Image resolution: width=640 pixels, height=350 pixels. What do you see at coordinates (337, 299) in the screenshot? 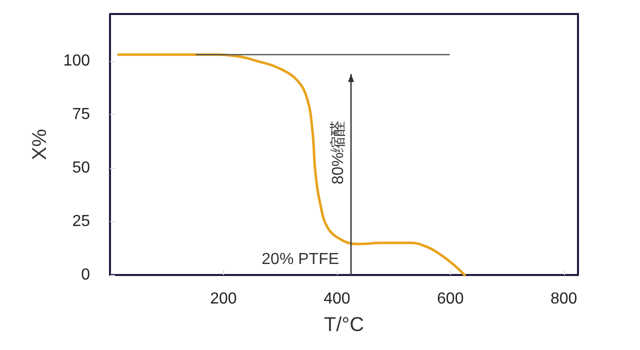
I see `x-tick-label: 400` at bounding box center [337, 299].